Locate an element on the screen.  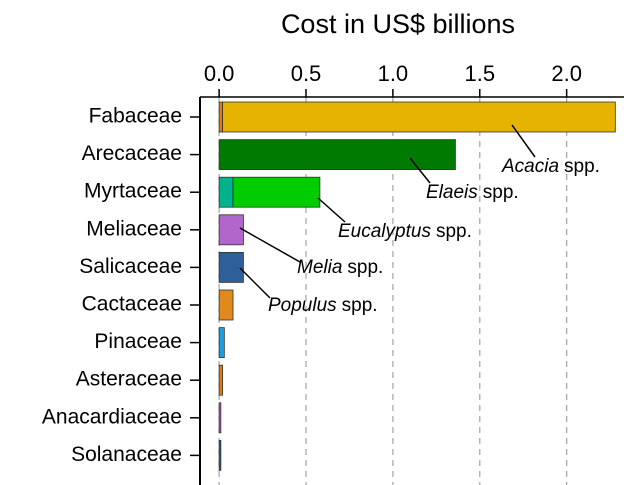
annotation: Elaeis spp. is located at coordinates (472, 192).